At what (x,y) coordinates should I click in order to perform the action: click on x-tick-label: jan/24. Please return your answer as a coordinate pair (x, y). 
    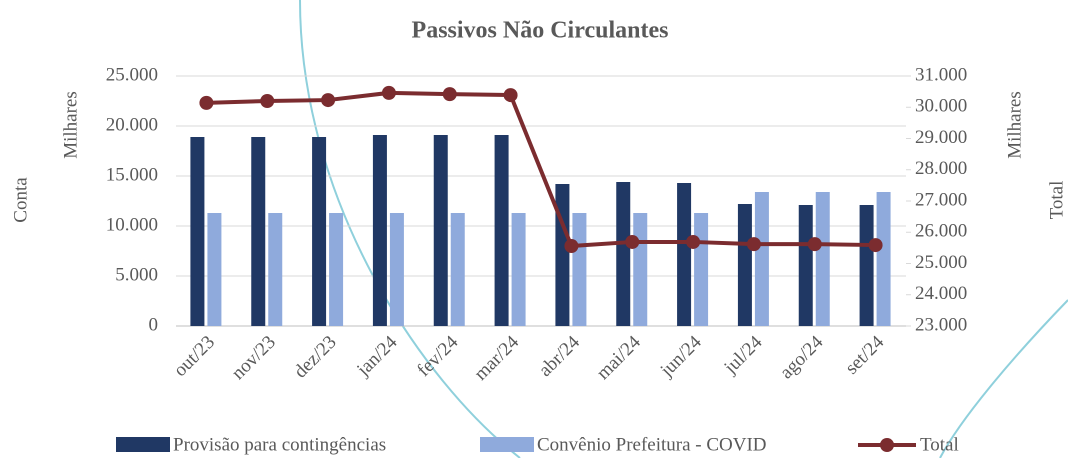
    Looking at the image, I should click on (376, 355).